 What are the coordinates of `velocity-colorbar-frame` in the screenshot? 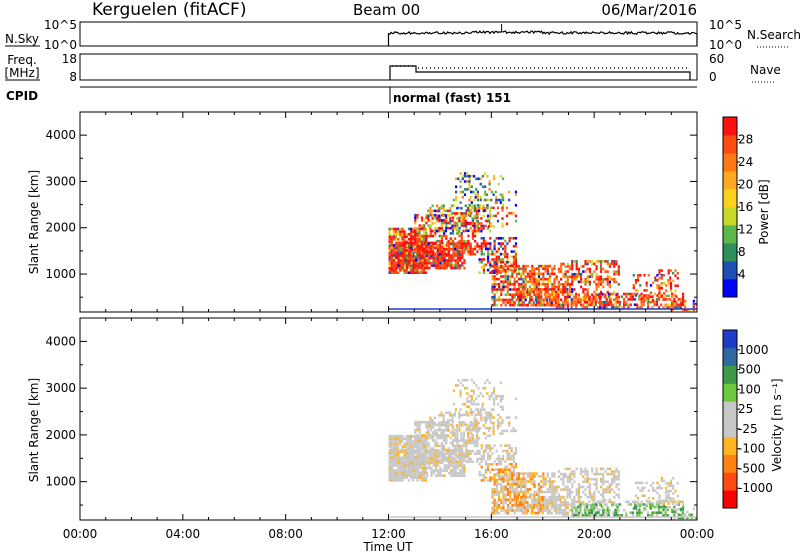 It's located at (730, 419).